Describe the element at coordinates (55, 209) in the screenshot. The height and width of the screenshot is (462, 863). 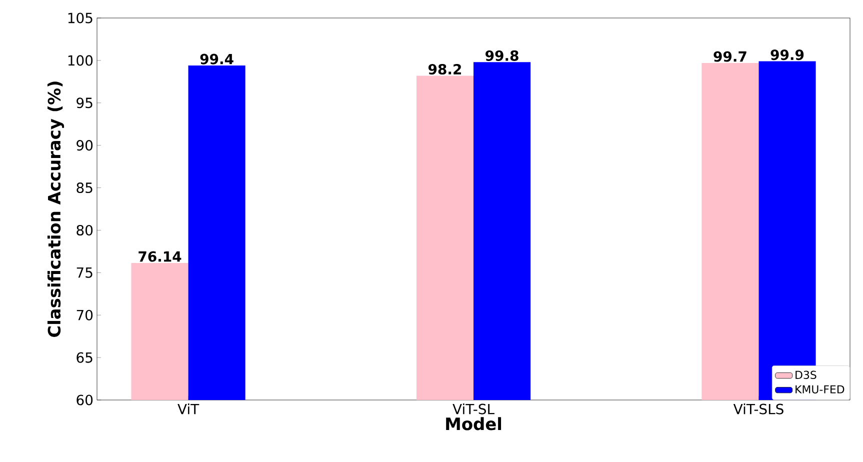
I see `y-axis-title: Classification Accuracy (%)` at that location.